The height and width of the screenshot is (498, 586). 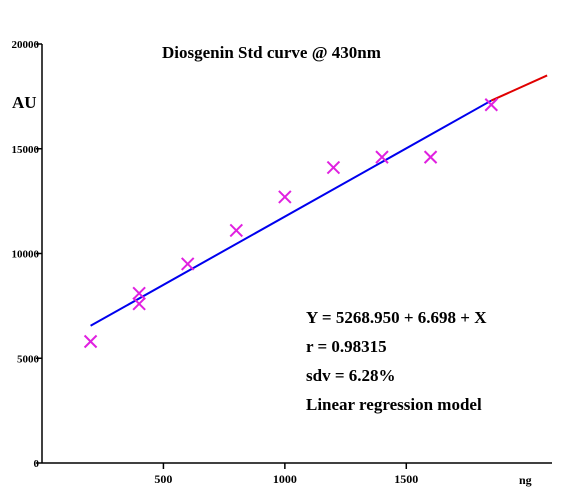 I want to click on annotation-equation: Y = 5268.950 + 6.698 + X, so click(x=396, y=317).